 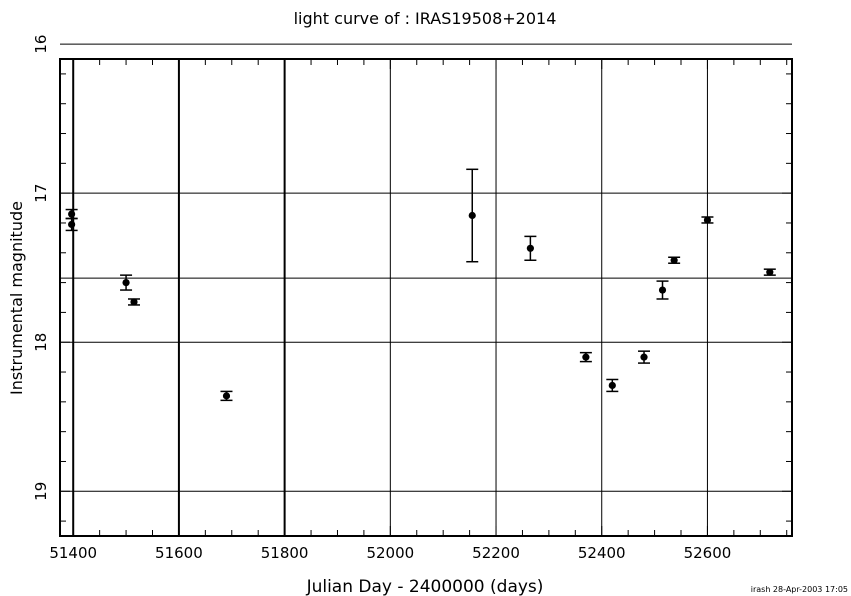 What do you see at coordinates (41, 342) in the screenshot?
I see `y-tick-label: 18` at bounding box center [41, 342].